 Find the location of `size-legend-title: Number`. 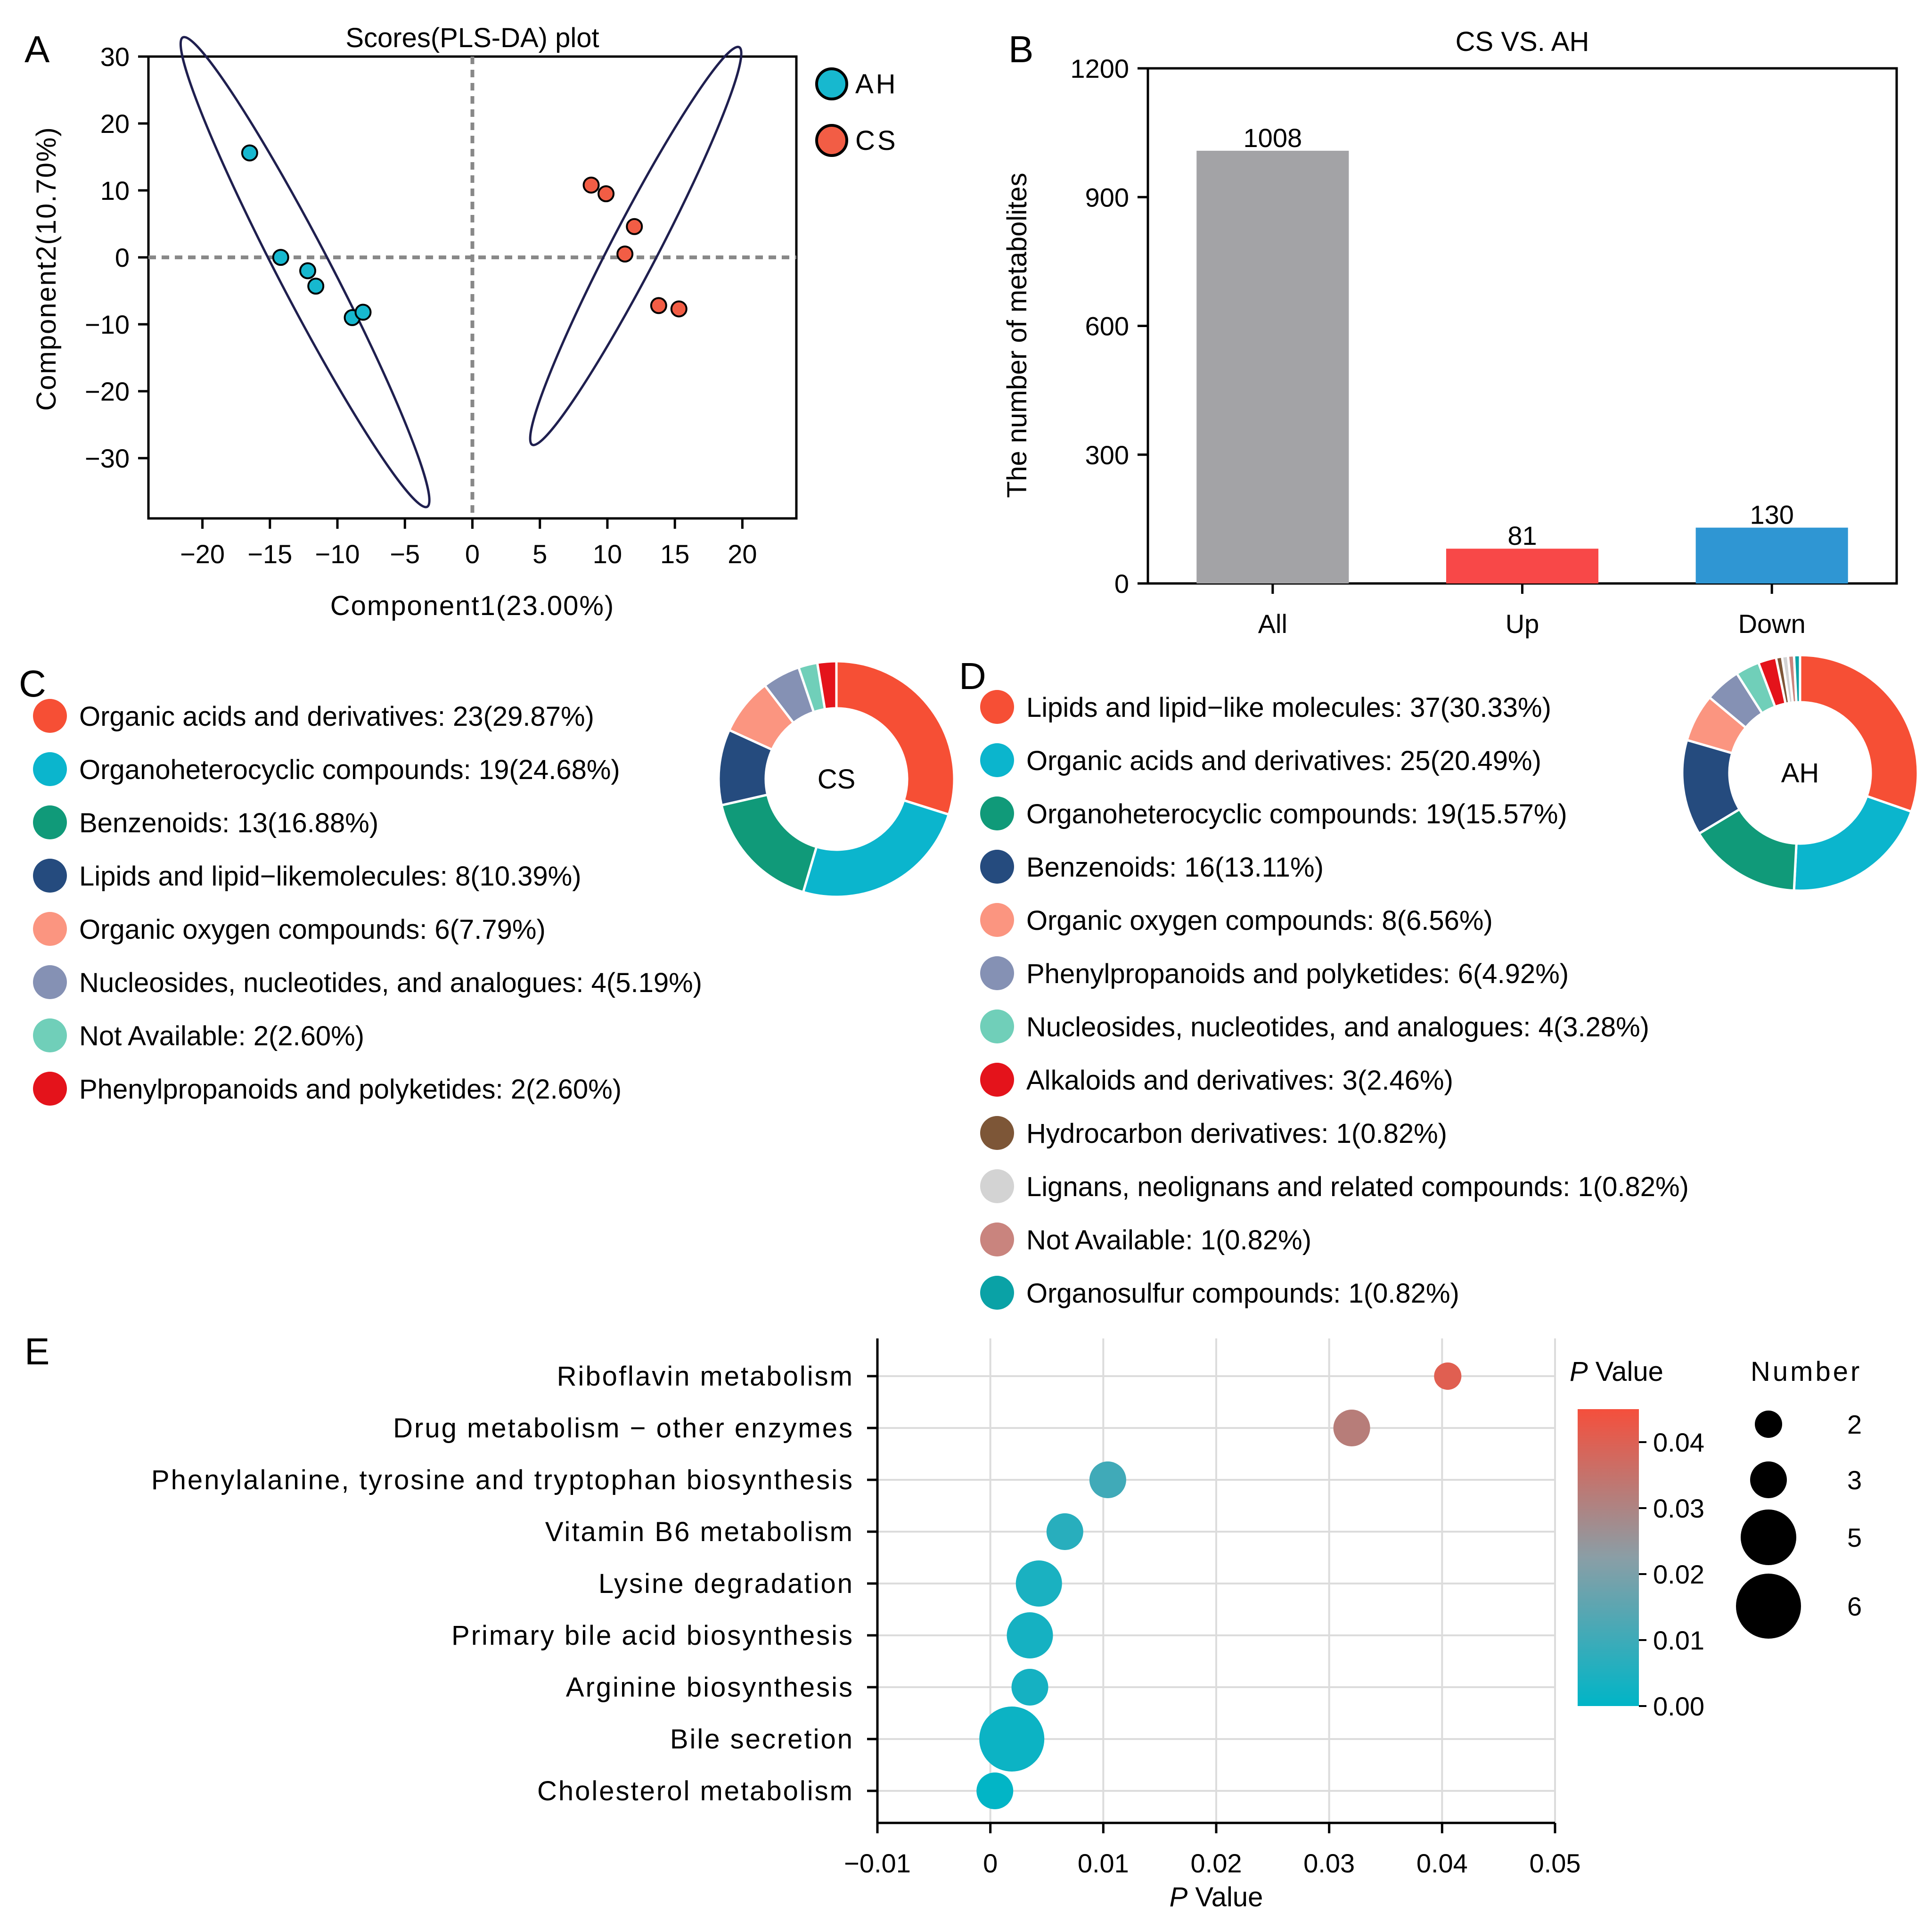

size-legend-title: Number is located at coordinates (1806, 1371).